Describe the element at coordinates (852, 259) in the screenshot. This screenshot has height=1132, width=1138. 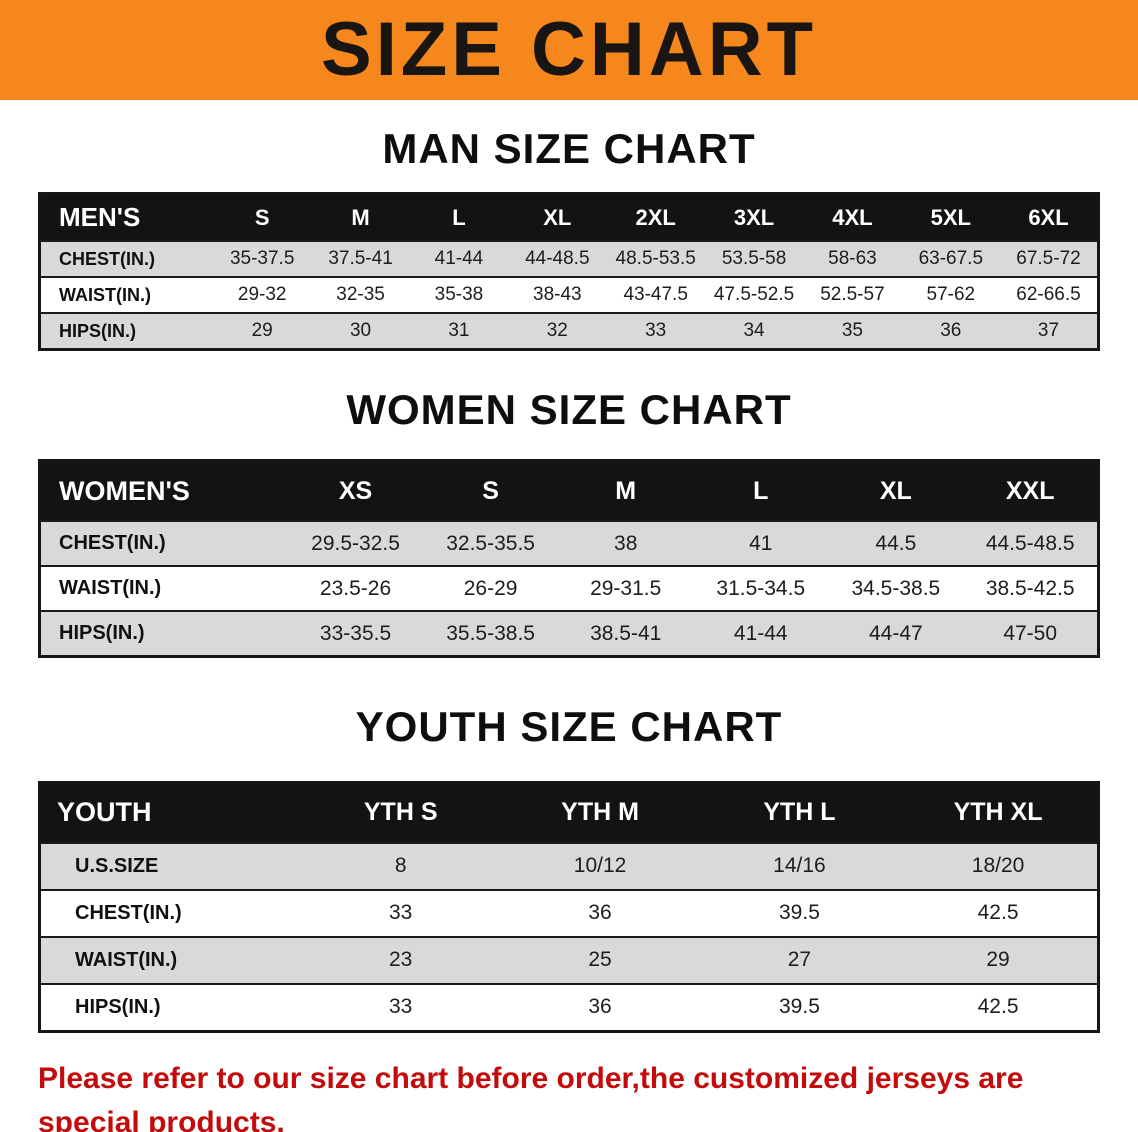
I see `size-value-cell: 58-63` at that location.